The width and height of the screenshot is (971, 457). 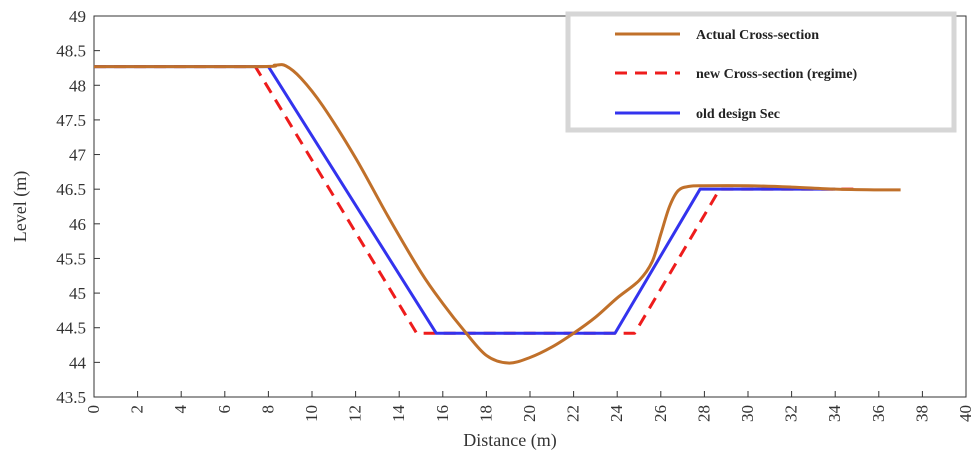 What do you see at coordinates (224, 409) in the screenshot?
I see `x-tick-label: 6` at bounding box center [224, 409].